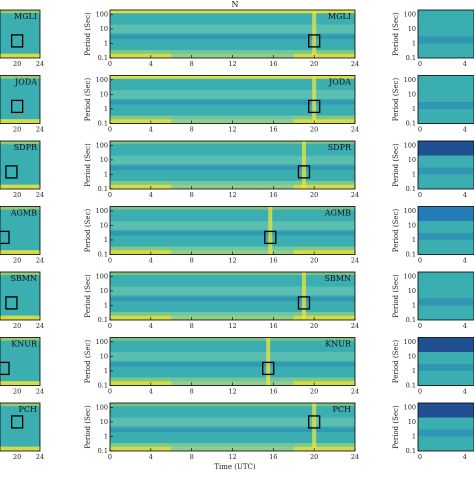  What do you see at coordinates (342, 409) in the screenshot?
I see `station-label: PCH` at bounding box center [342, 409].